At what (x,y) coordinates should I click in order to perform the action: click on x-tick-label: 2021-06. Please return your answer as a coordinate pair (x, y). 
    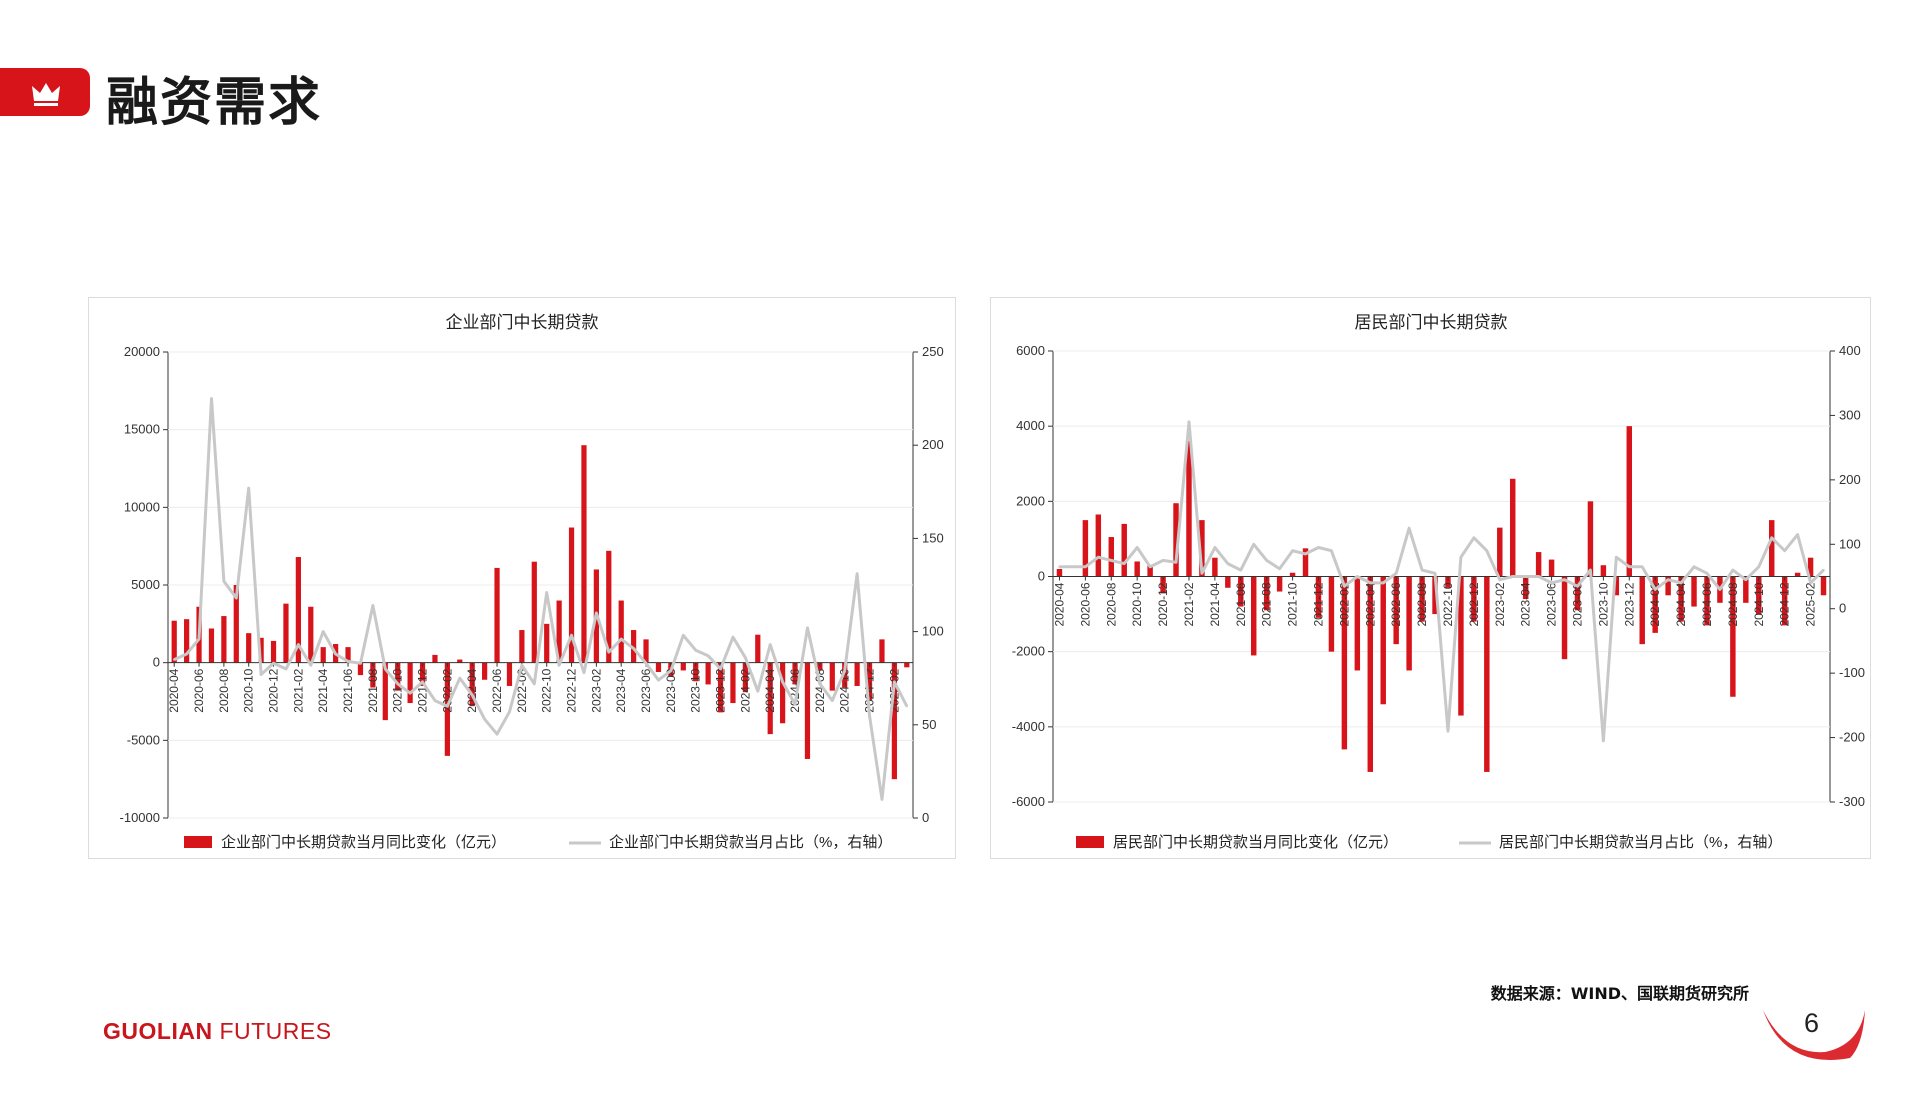
    Looking at the image, I should click on (348, 690).